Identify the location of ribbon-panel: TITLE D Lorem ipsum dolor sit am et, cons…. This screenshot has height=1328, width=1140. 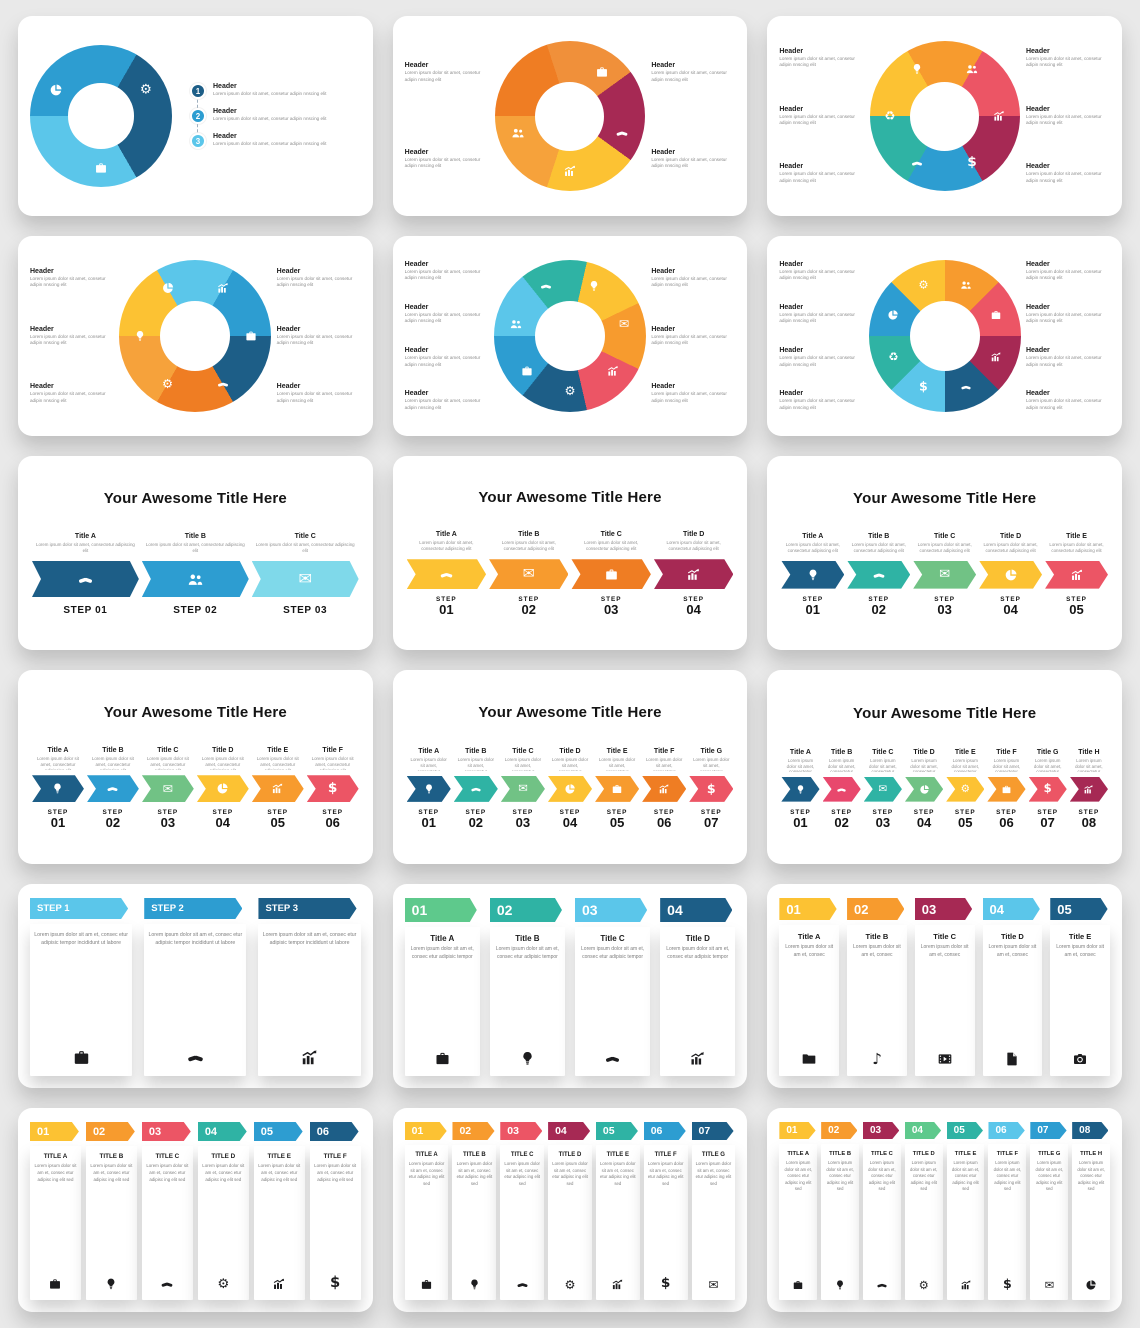
(923, 1222).